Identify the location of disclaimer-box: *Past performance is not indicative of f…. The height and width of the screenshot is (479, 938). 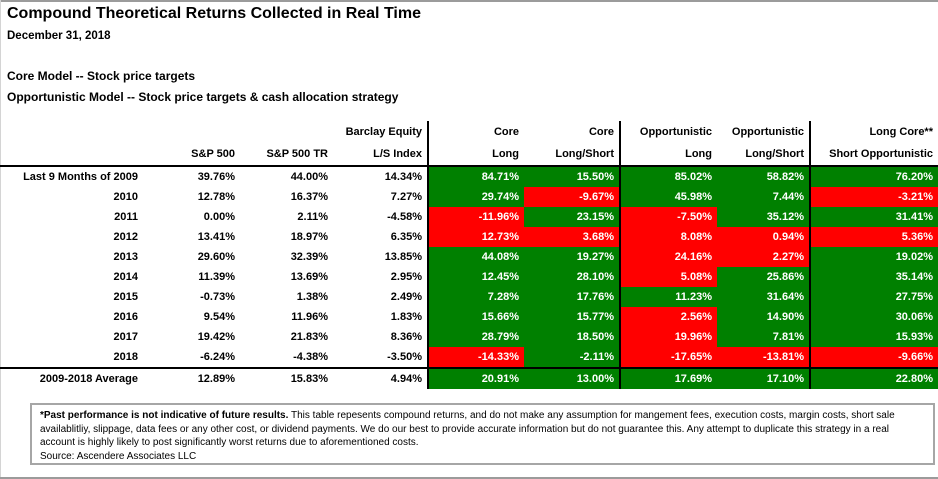
(482, 434).